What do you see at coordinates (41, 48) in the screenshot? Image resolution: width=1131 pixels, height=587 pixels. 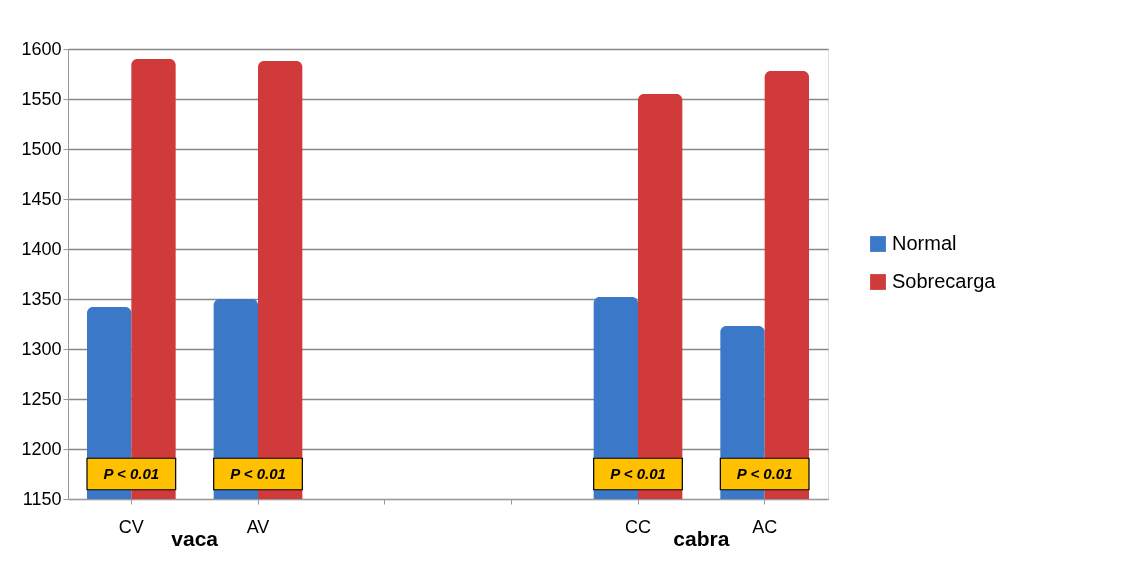 I see `y-tick-label: 1600` at bounding box center [41, 48].